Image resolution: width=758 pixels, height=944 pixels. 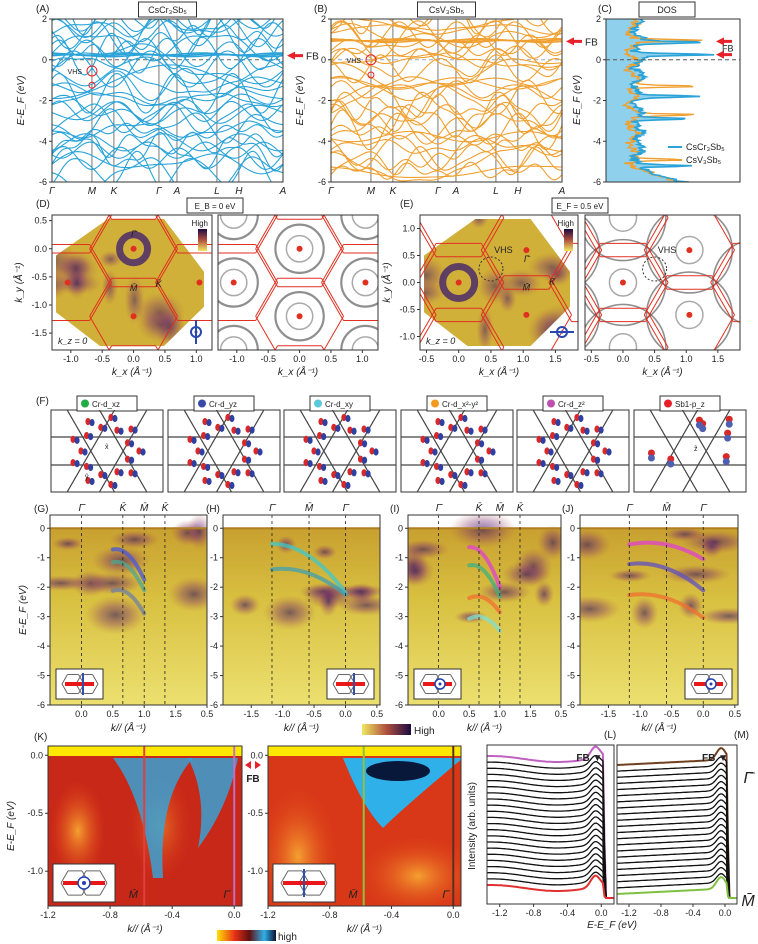 I want to click on panel-label: (F), so click(x=42, y=401).